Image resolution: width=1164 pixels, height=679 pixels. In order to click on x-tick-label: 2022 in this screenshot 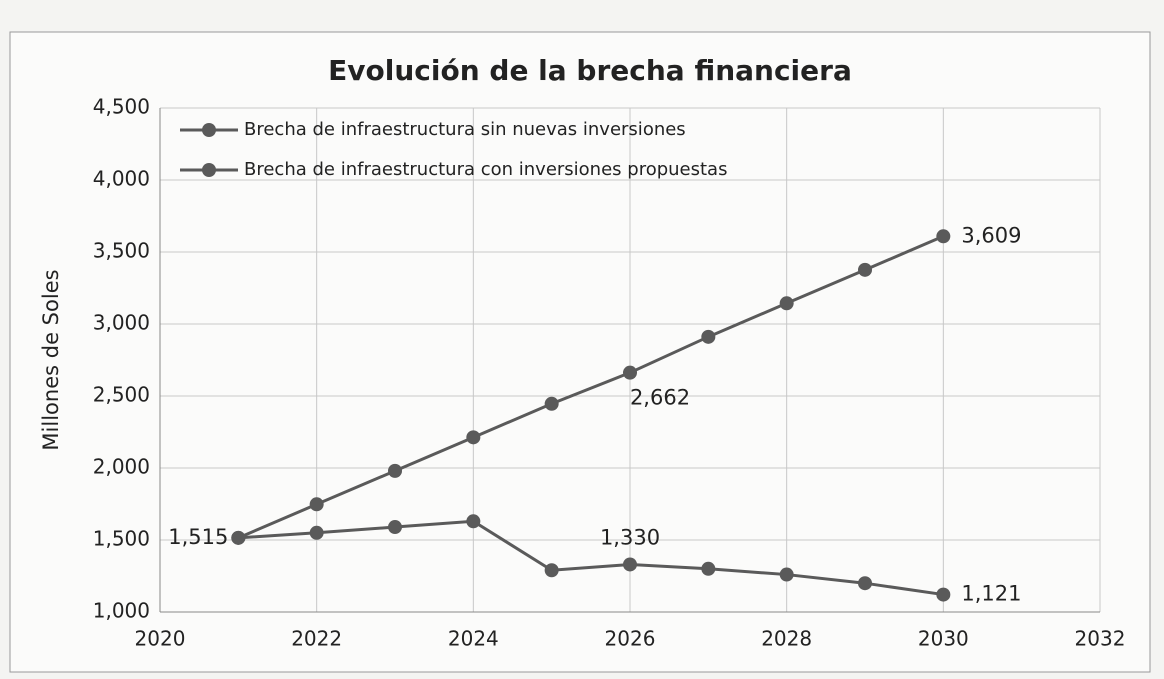, I will do `click(316, 639)`.